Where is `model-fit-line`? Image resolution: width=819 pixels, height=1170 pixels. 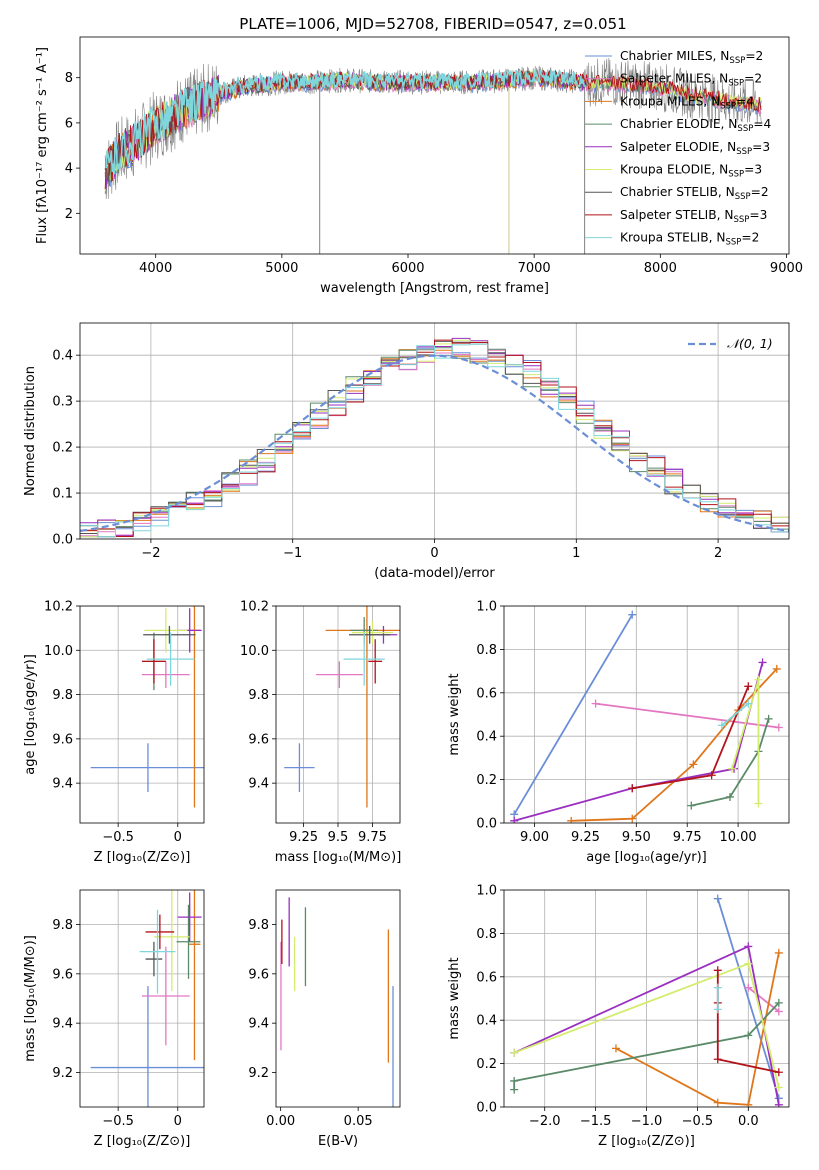 model-fit-line is located at coordinates (345, 121).